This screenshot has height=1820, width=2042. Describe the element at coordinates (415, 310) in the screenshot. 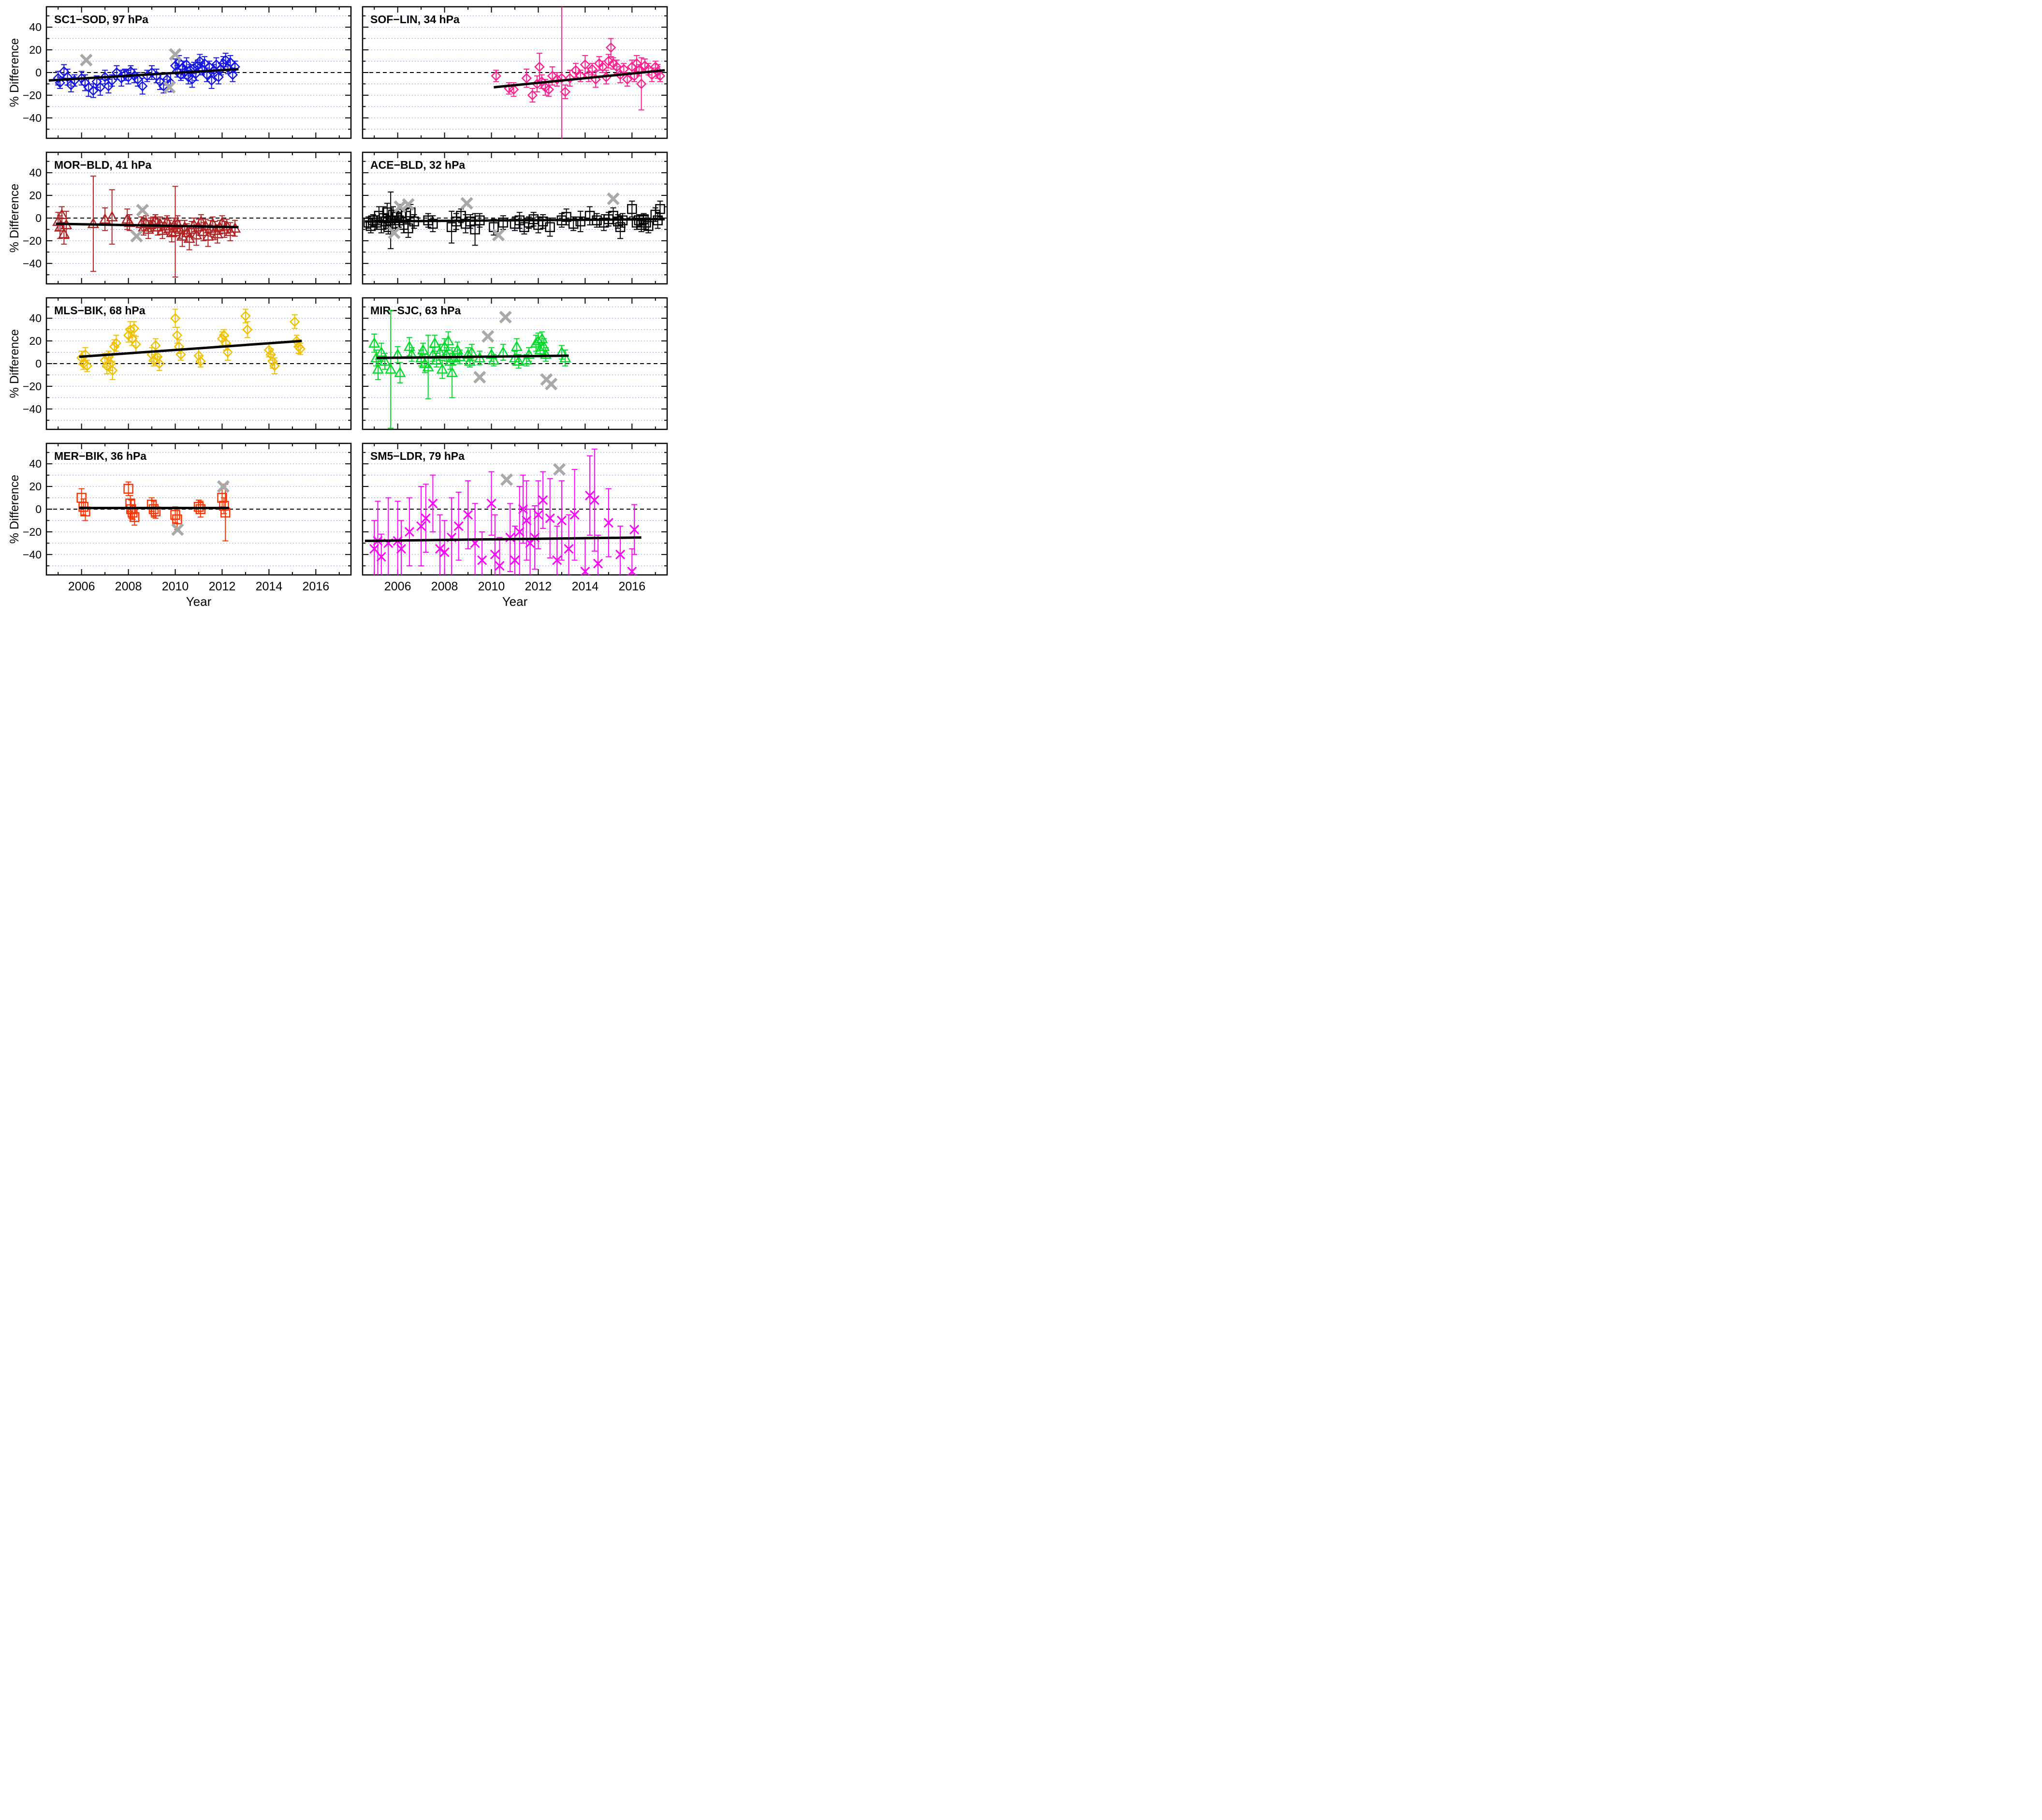

I see `panel-title: MIR−SJC, 63 hPa` at that location.